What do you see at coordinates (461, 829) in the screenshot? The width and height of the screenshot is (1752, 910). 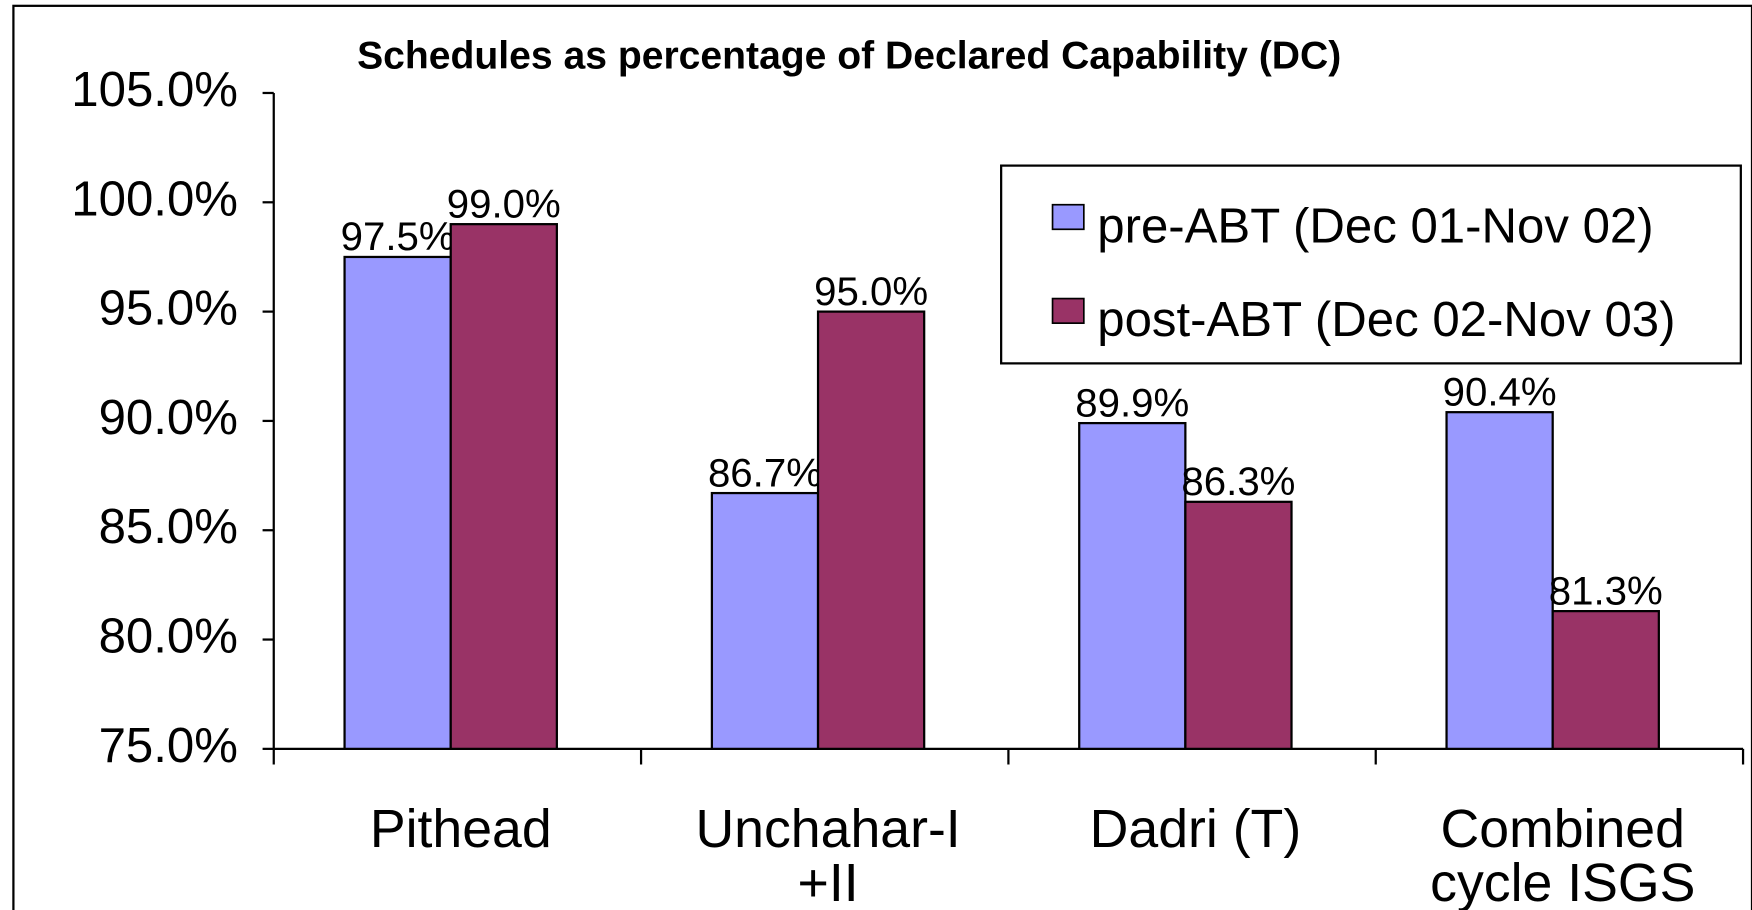 I see `x-tick-label: Pithead` at bounding box center [461, 829].